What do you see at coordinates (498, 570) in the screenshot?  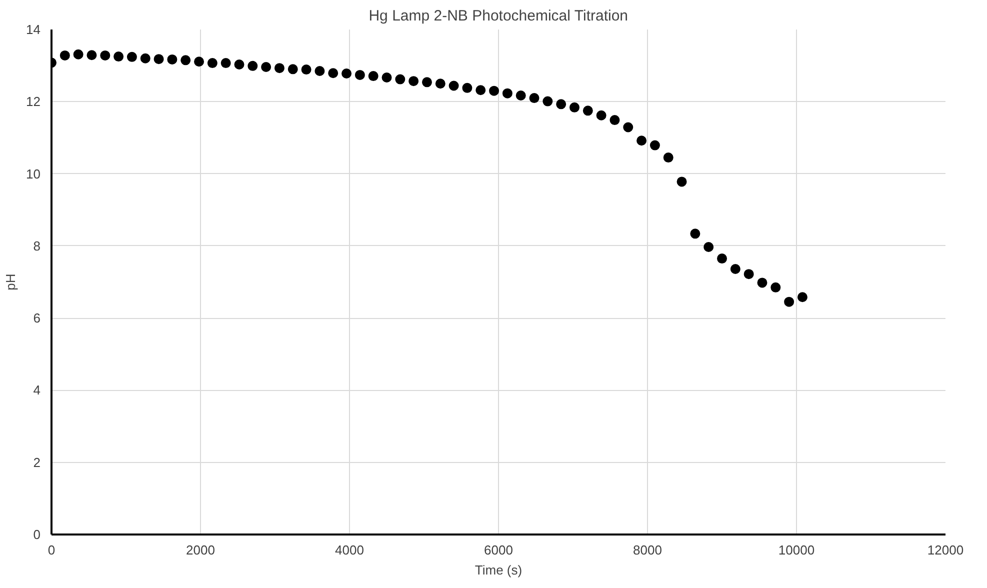 I see `x-axis-title: Time (s)` at bounding box center [498, 570].